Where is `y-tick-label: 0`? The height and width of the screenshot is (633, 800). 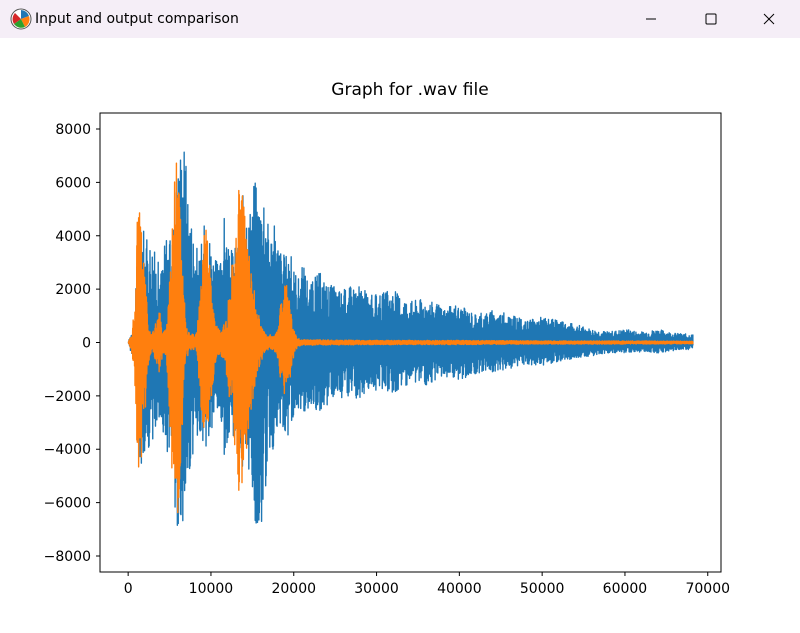
y-tick-label: 0 is located at coordinates (86, 344).